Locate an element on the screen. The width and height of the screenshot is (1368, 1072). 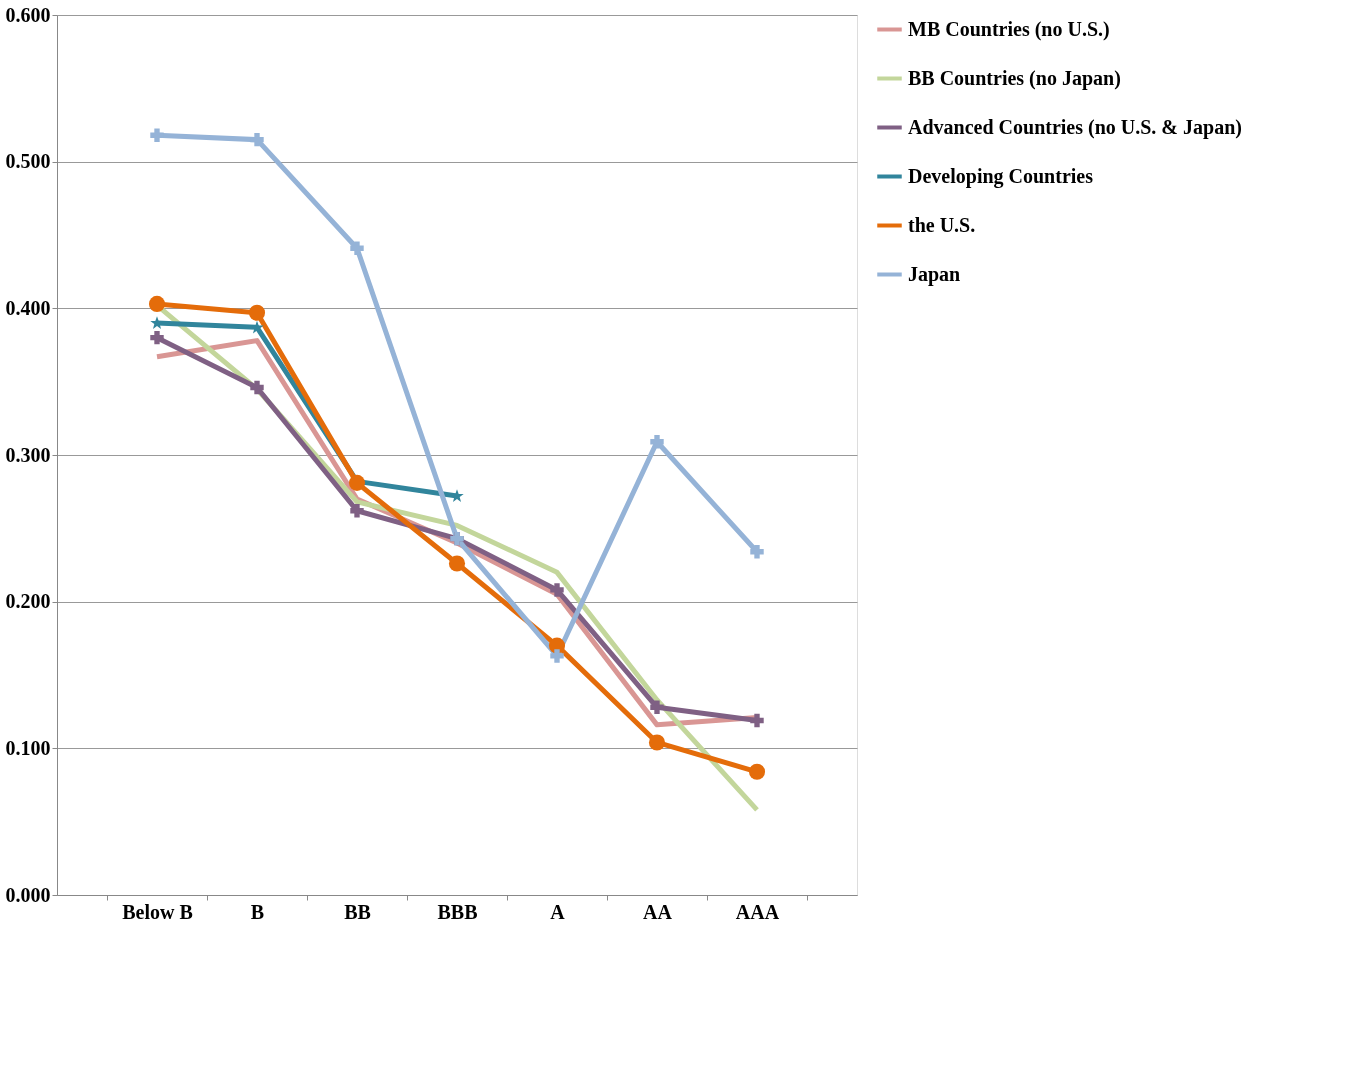
y-tick-label: 0.000 is located at coordinates (28, 894).